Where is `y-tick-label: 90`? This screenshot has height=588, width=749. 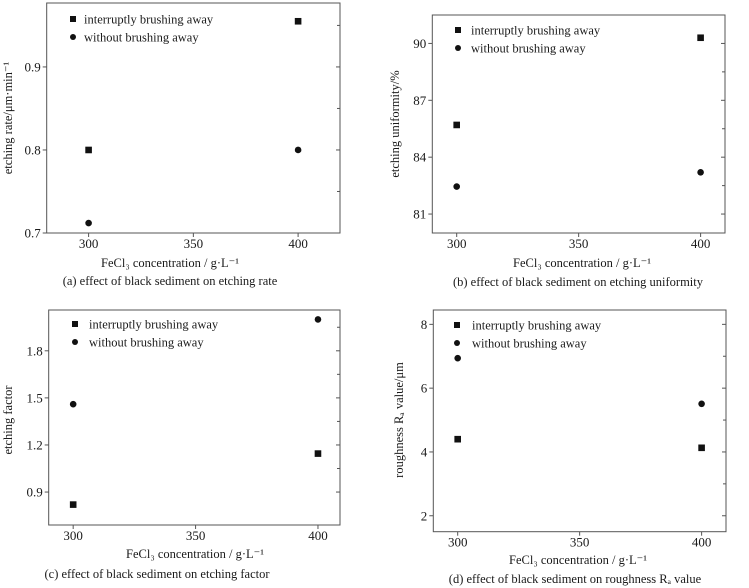
y-tick-label: 90 is located at coordinates (419, 43).